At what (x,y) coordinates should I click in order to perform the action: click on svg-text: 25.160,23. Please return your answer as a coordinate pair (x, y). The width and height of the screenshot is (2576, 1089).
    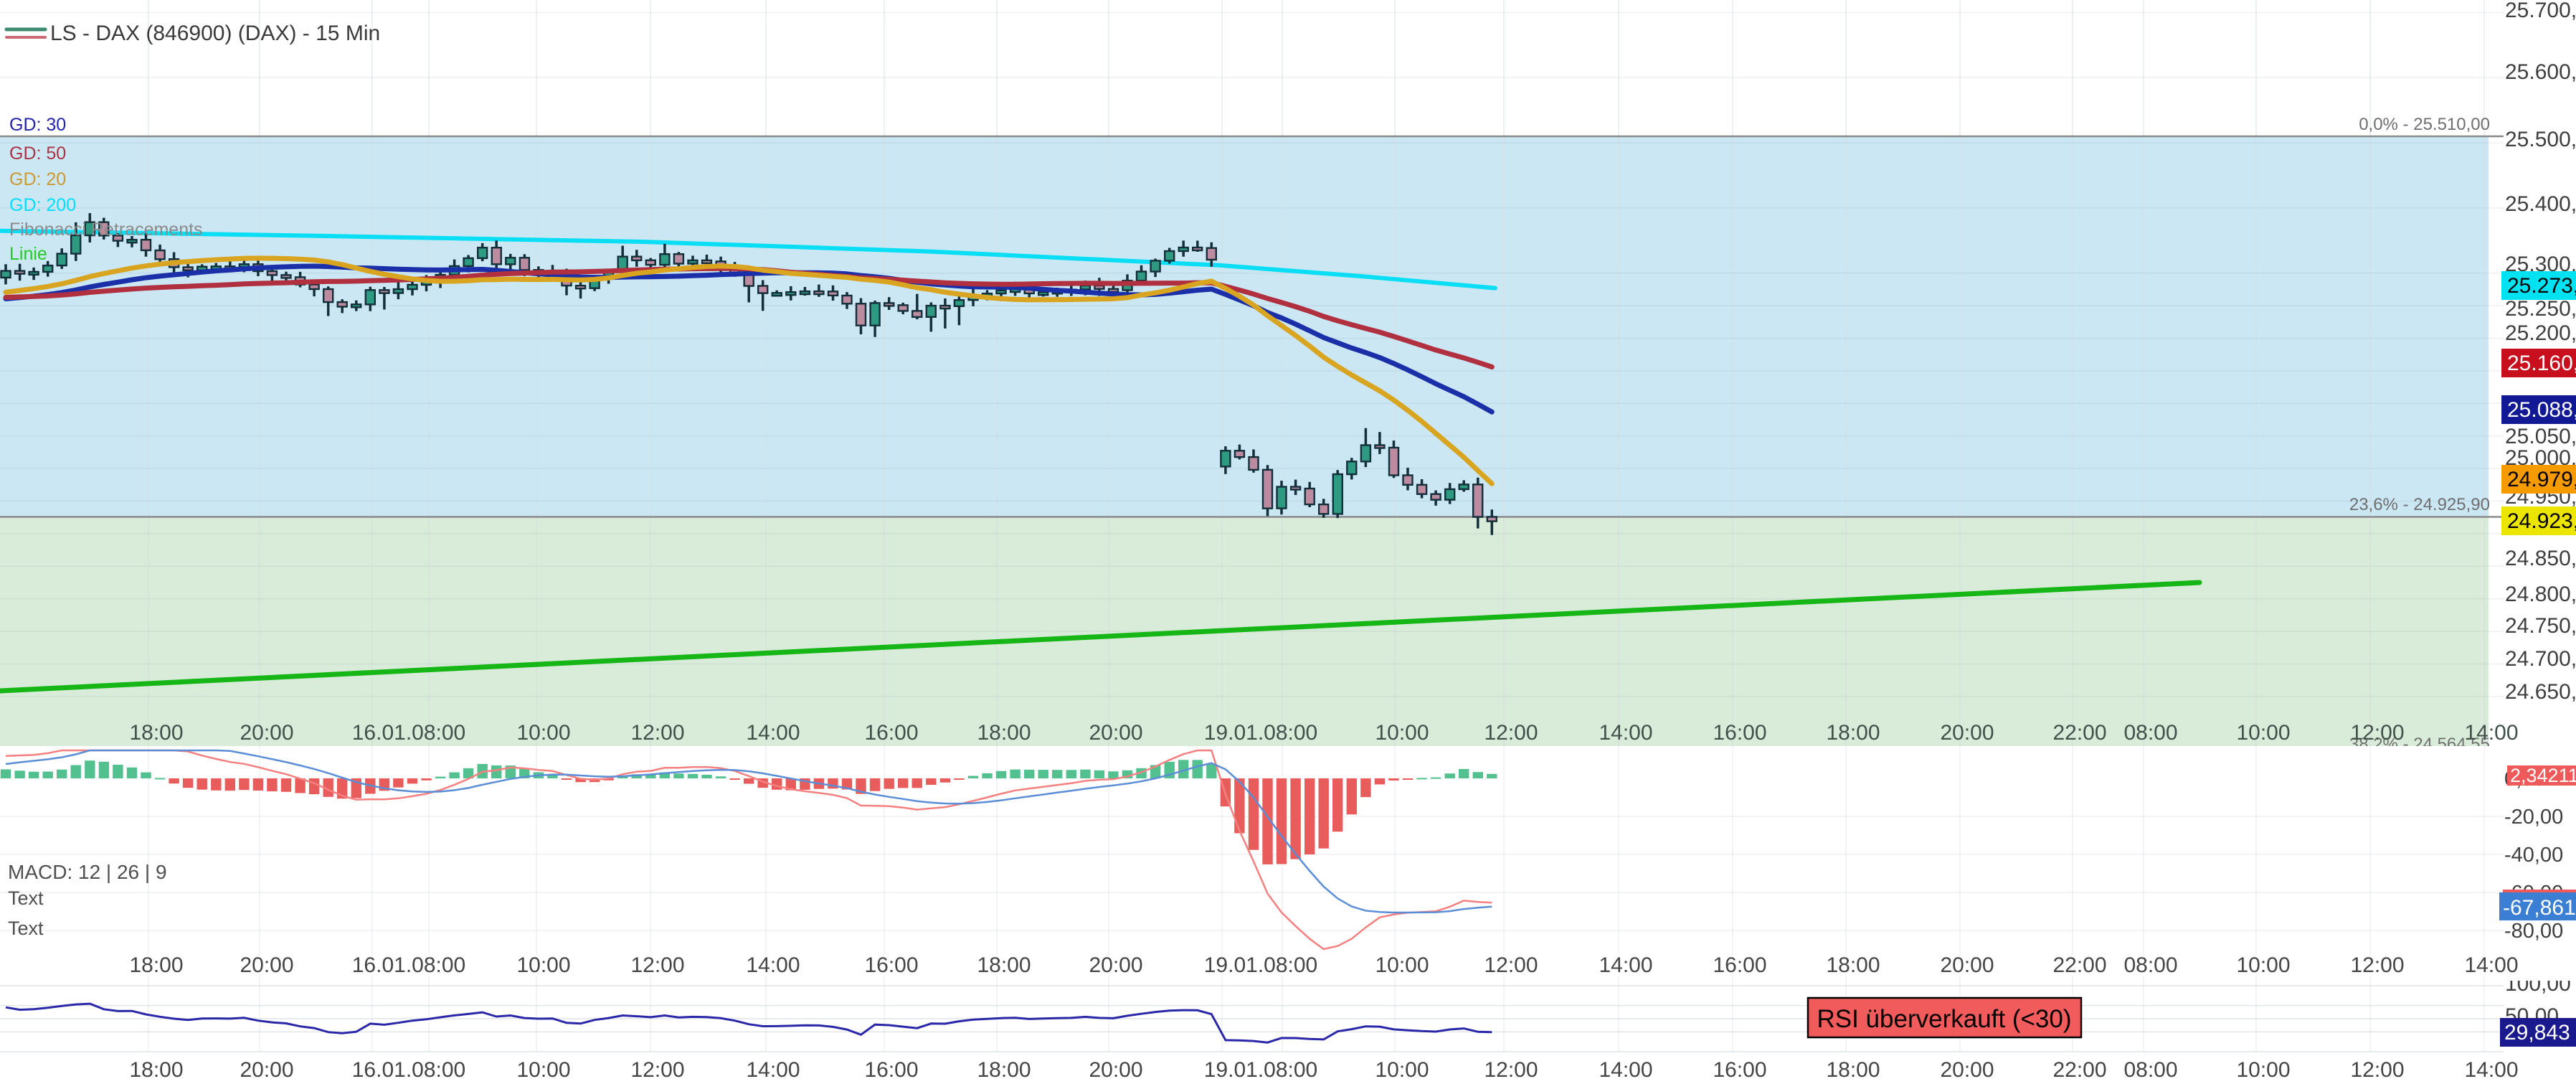
    Looking at the image, I should click on (2541, 363).